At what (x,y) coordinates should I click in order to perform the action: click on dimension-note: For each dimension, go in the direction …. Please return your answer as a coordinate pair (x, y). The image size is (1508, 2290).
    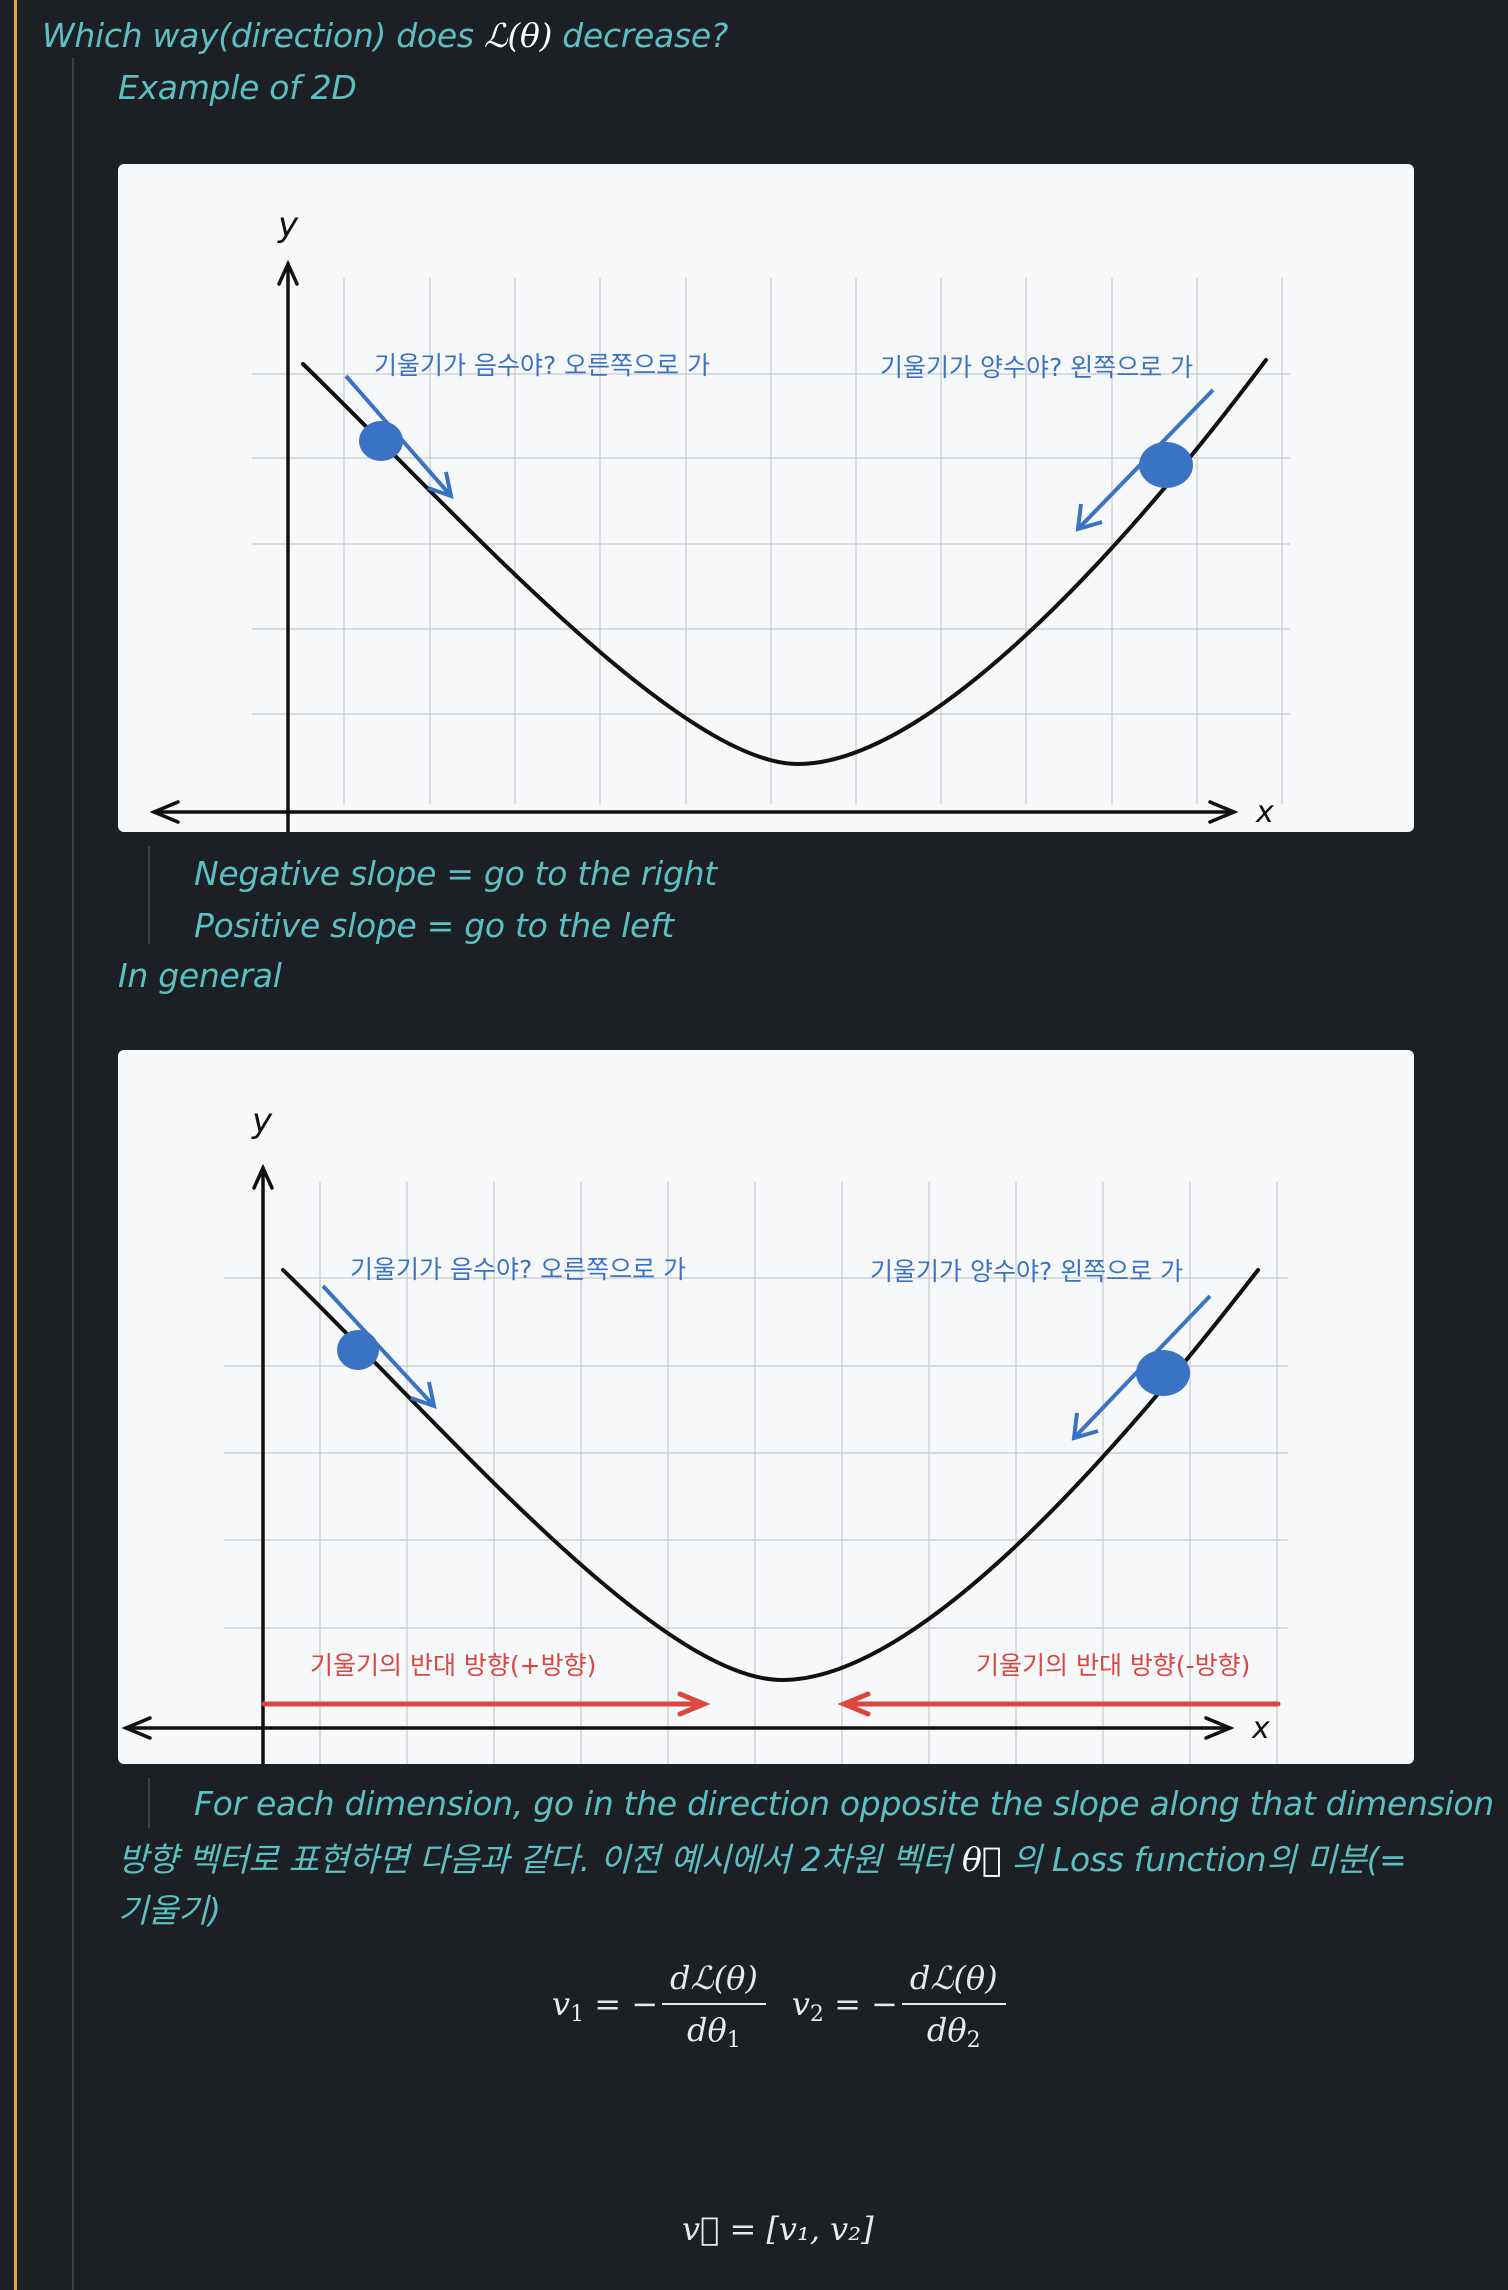
    Looking at the image, I should click on (844, 1803).